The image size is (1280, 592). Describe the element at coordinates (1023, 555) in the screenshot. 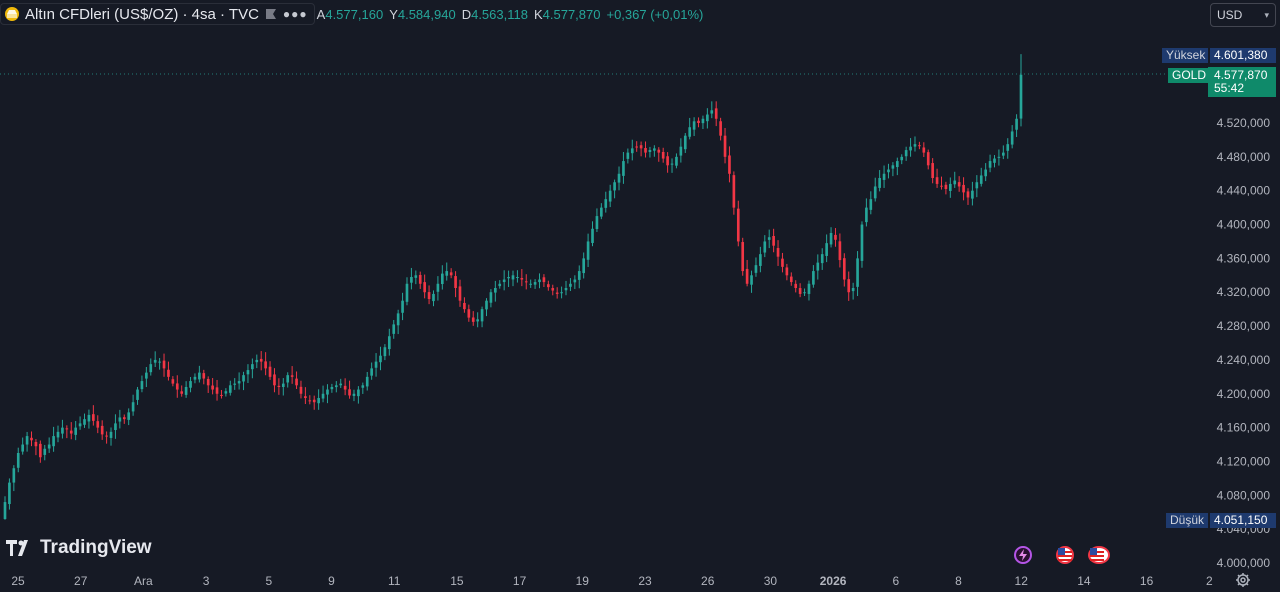

I see `lightning-event-icon` at that location.